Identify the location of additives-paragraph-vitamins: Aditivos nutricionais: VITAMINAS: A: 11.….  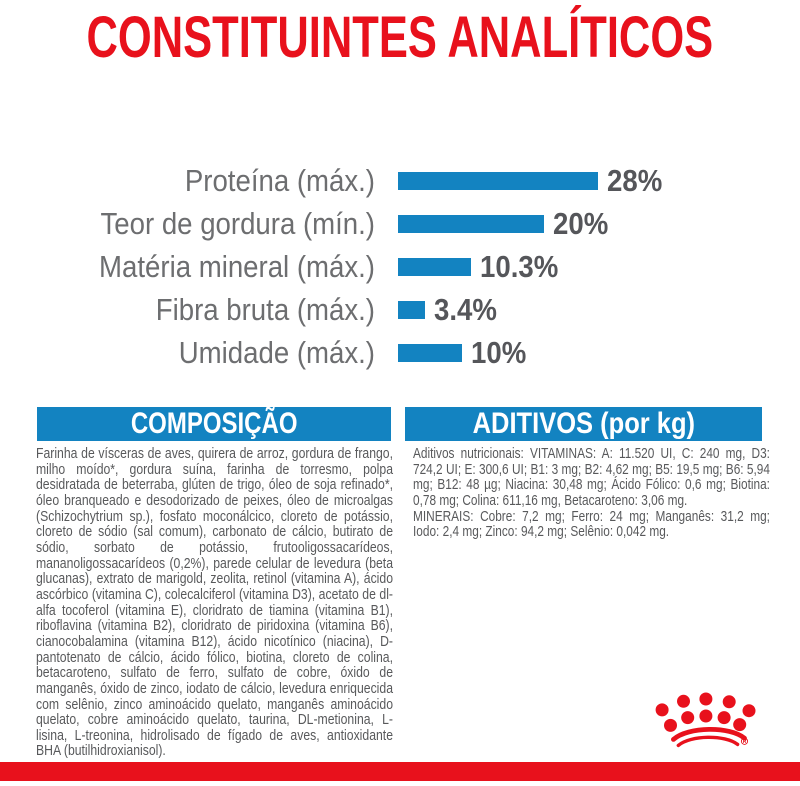
(591, 477).